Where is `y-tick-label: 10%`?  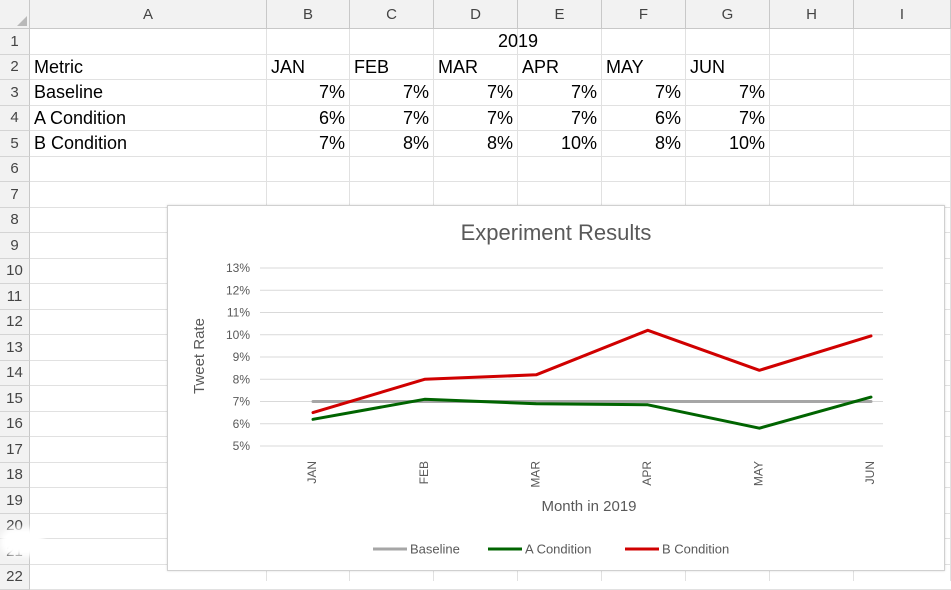
y-tick-label: 10% is located at coordinates (238, 335).